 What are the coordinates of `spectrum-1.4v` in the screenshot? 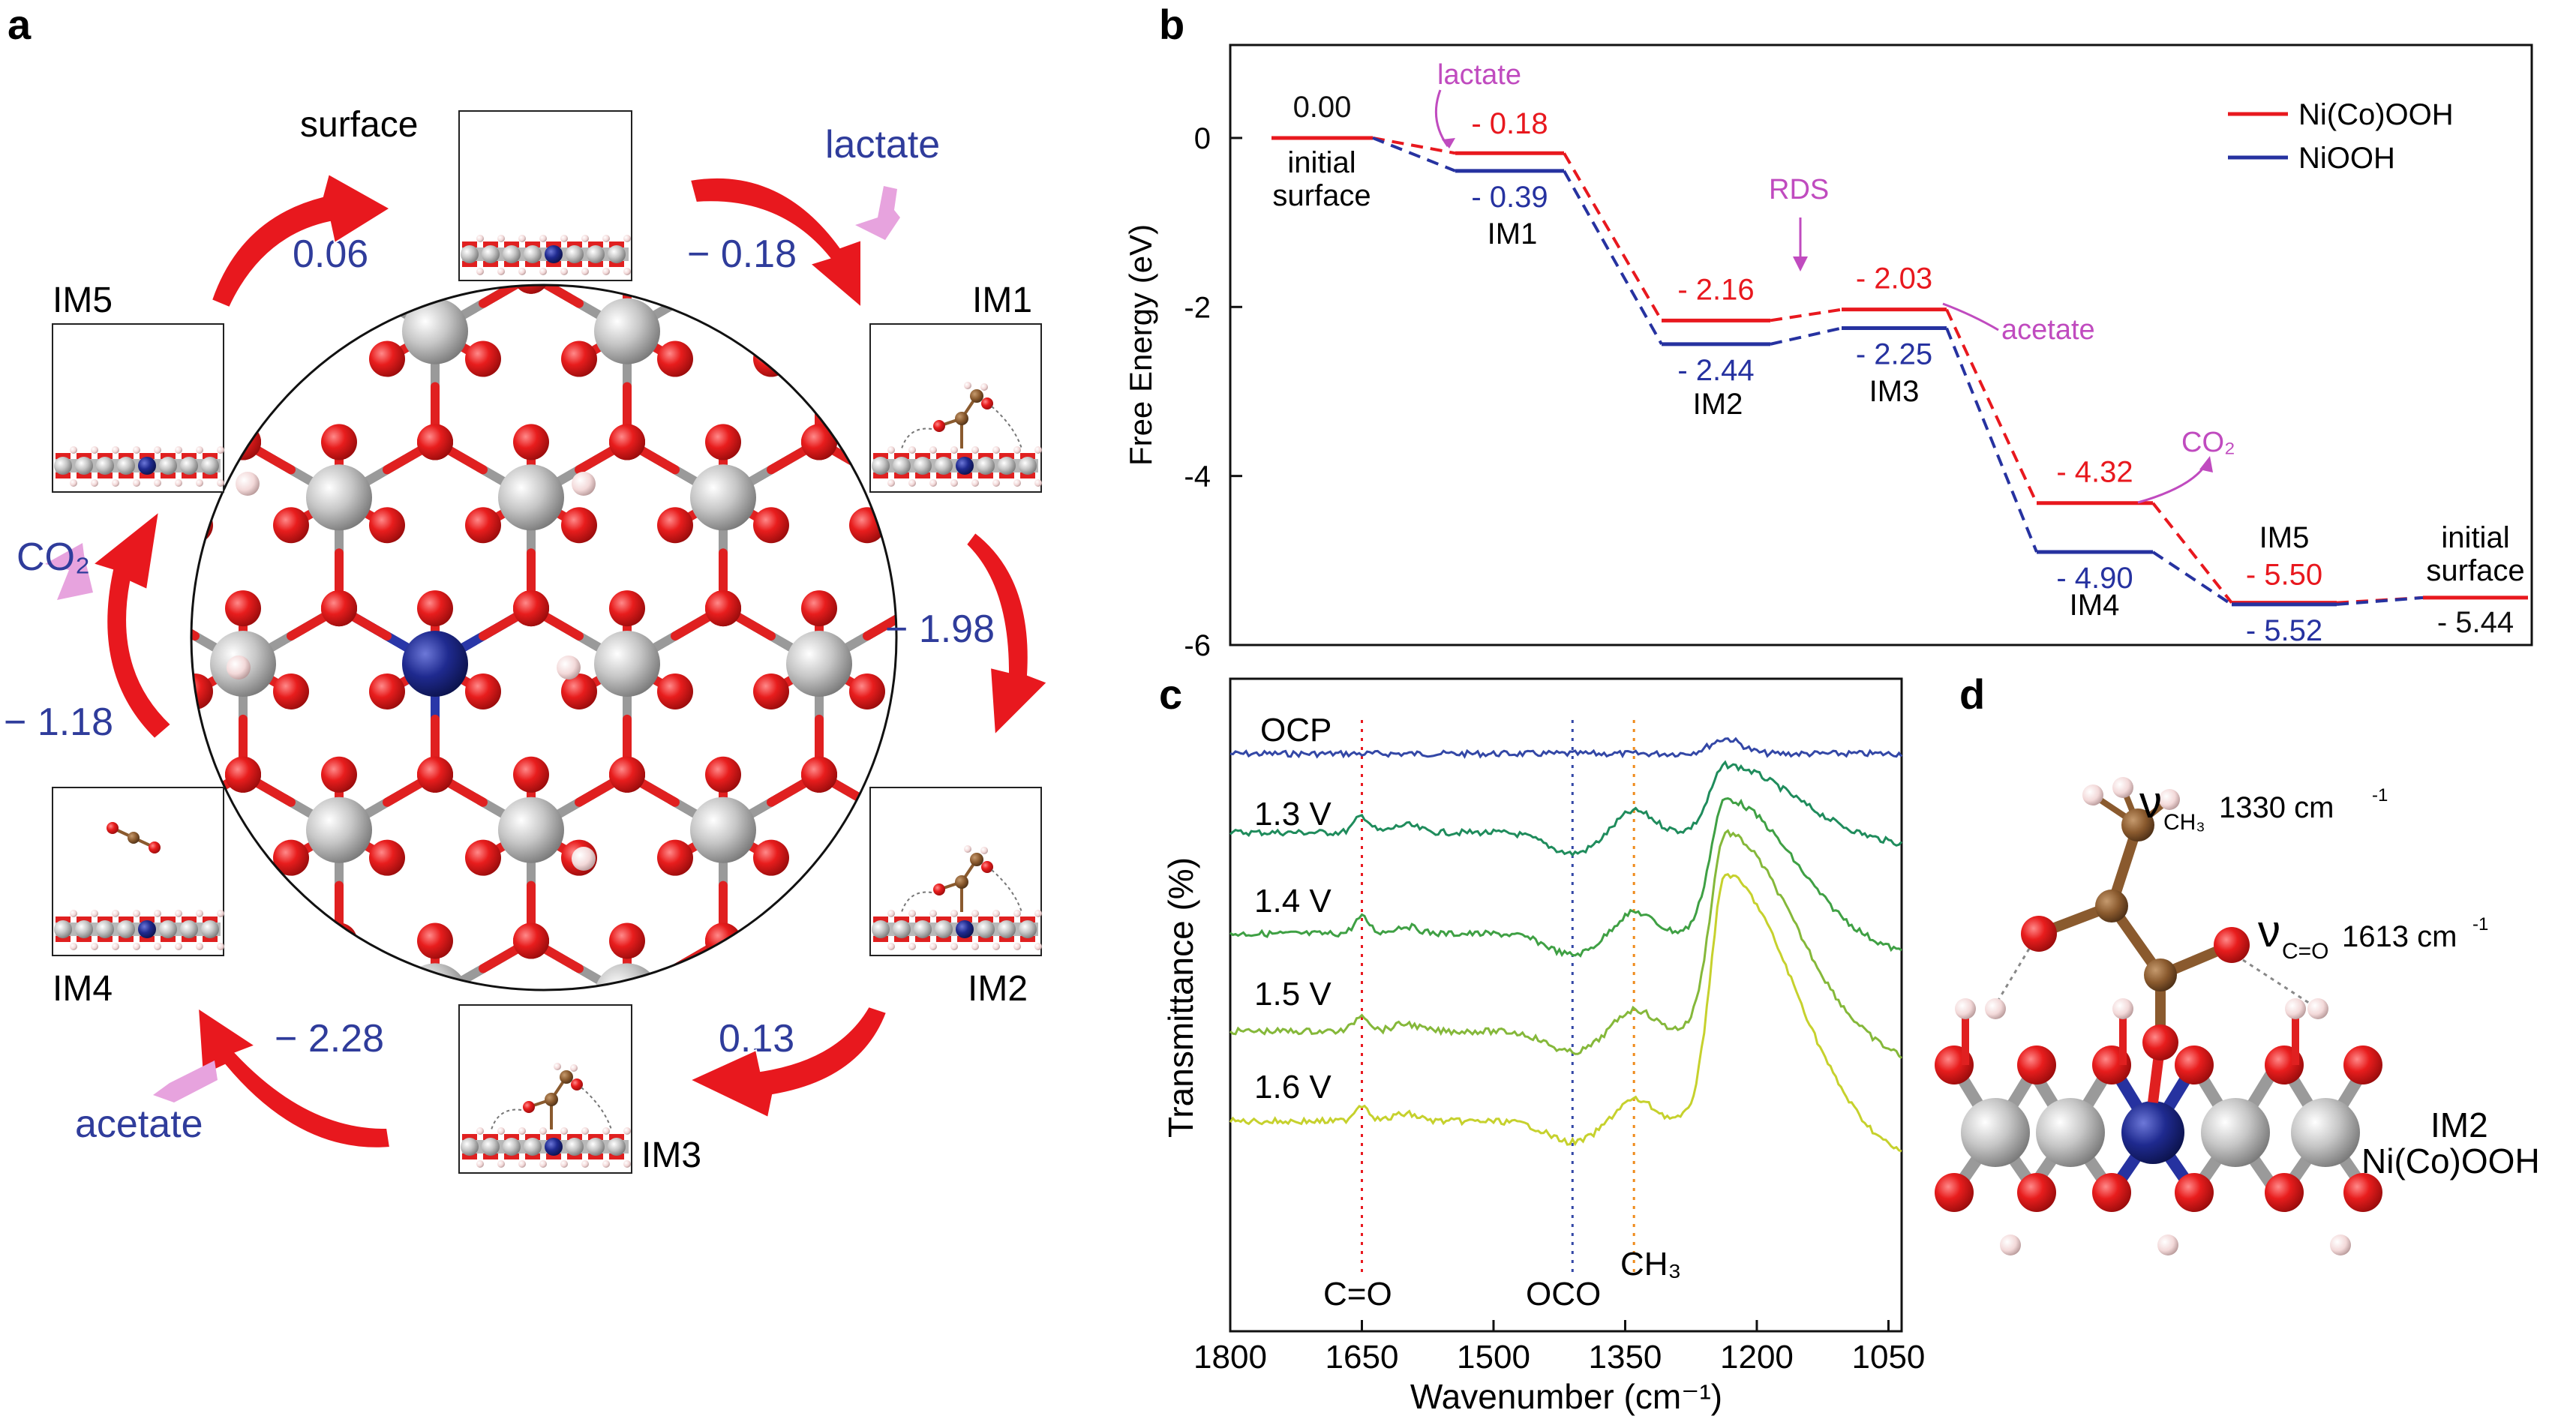 It's located at (1565, 877).